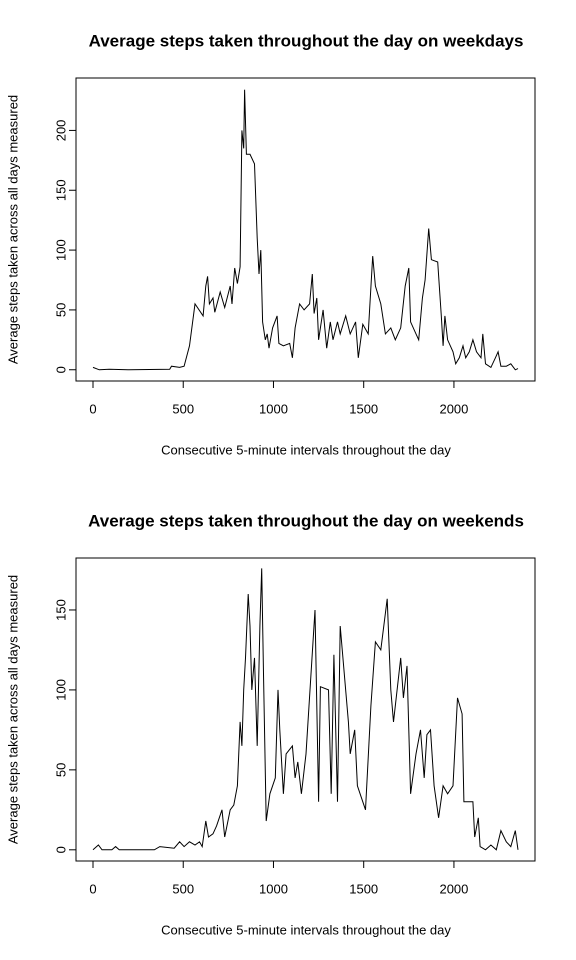  What do you see at coordinates (60, 131) in the screenshot?
I see `y-tick-label: 200` at bounding box center [60, 131].